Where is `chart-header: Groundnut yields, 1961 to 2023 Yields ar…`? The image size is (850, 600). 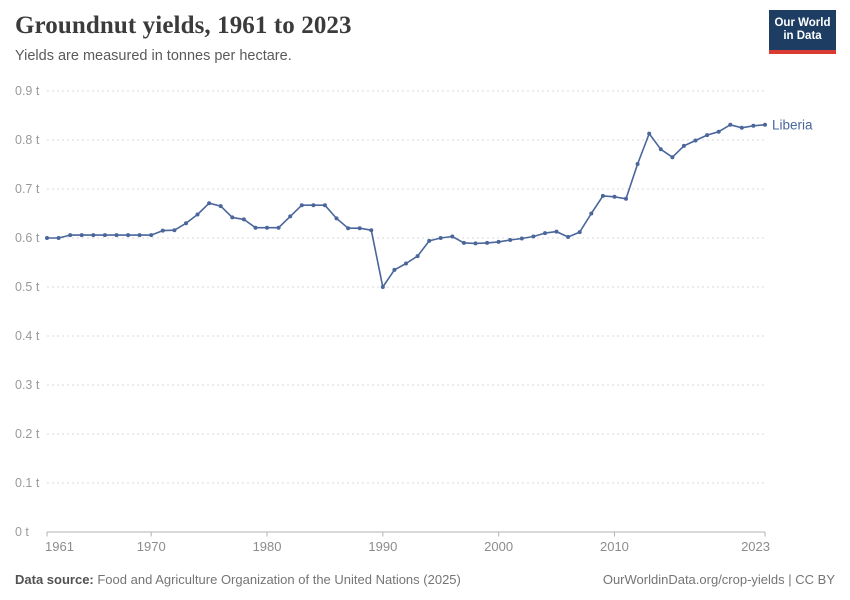 chart-header: Groundnut yields, 1961 to 2023 Yields ar… is located at coordinates (382, 38).